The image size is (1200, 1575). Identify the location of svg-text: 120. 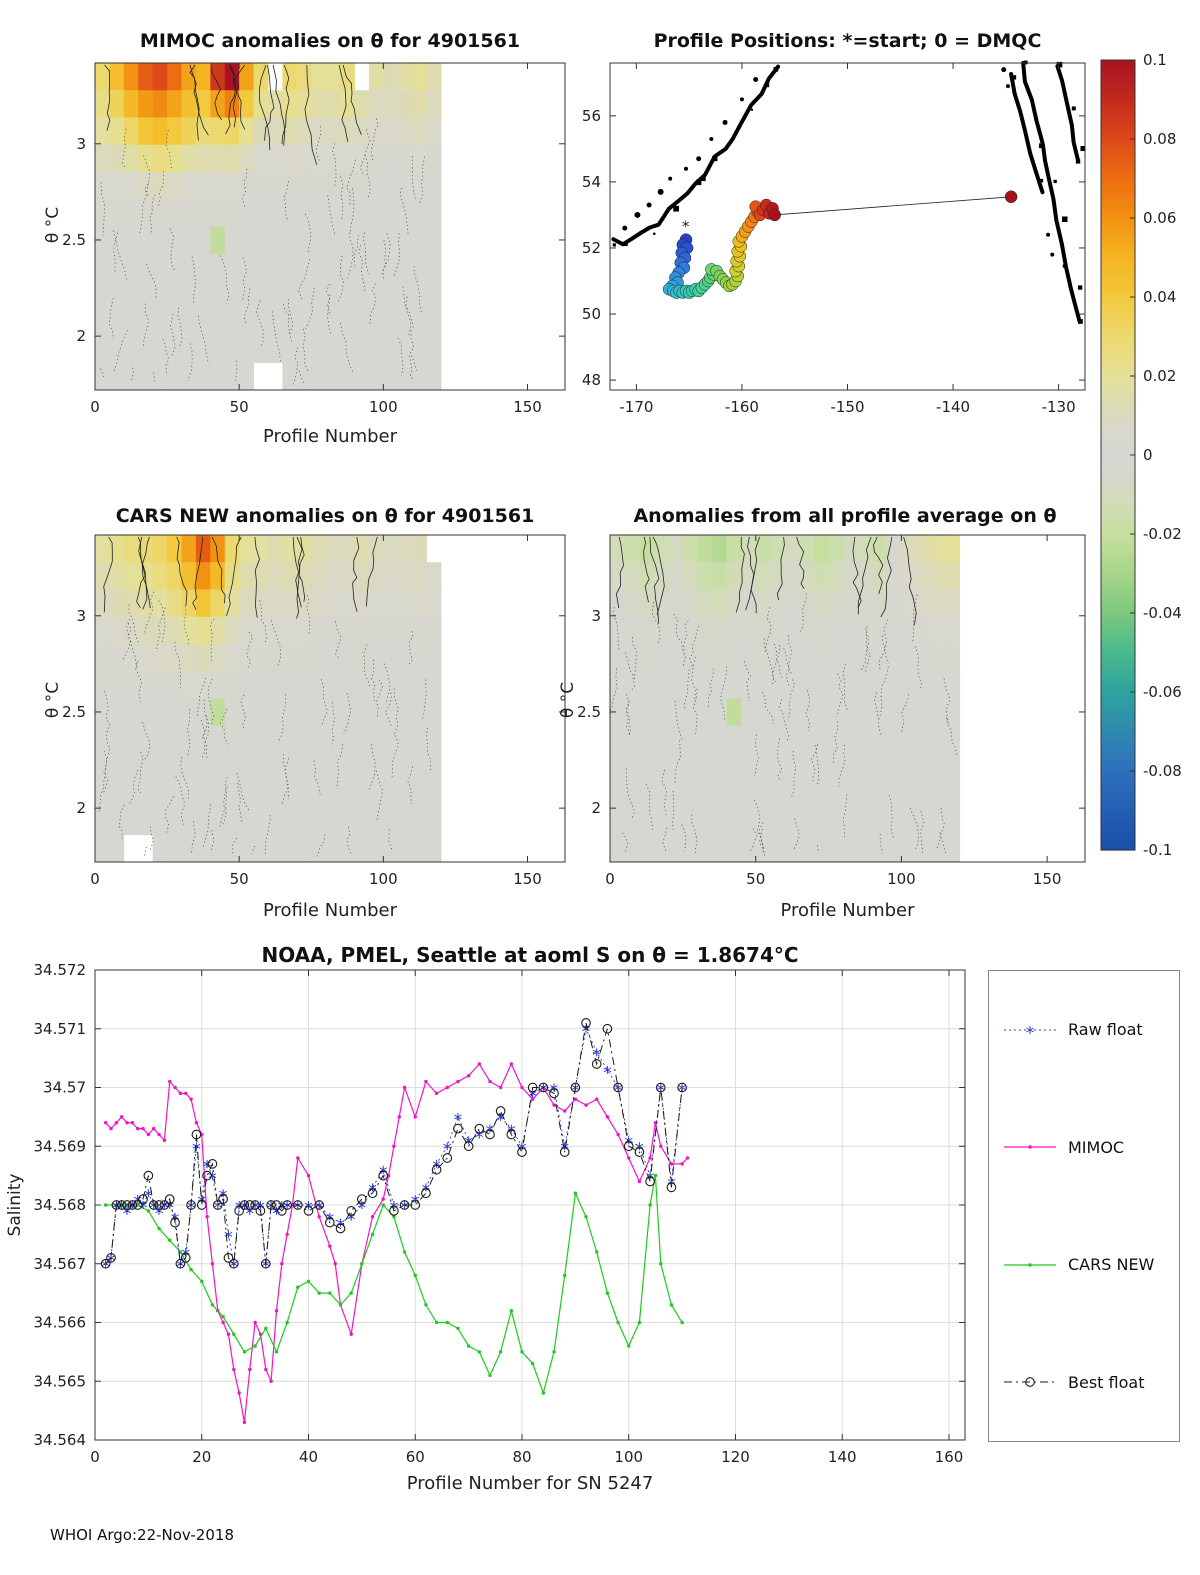
(735, 1457).